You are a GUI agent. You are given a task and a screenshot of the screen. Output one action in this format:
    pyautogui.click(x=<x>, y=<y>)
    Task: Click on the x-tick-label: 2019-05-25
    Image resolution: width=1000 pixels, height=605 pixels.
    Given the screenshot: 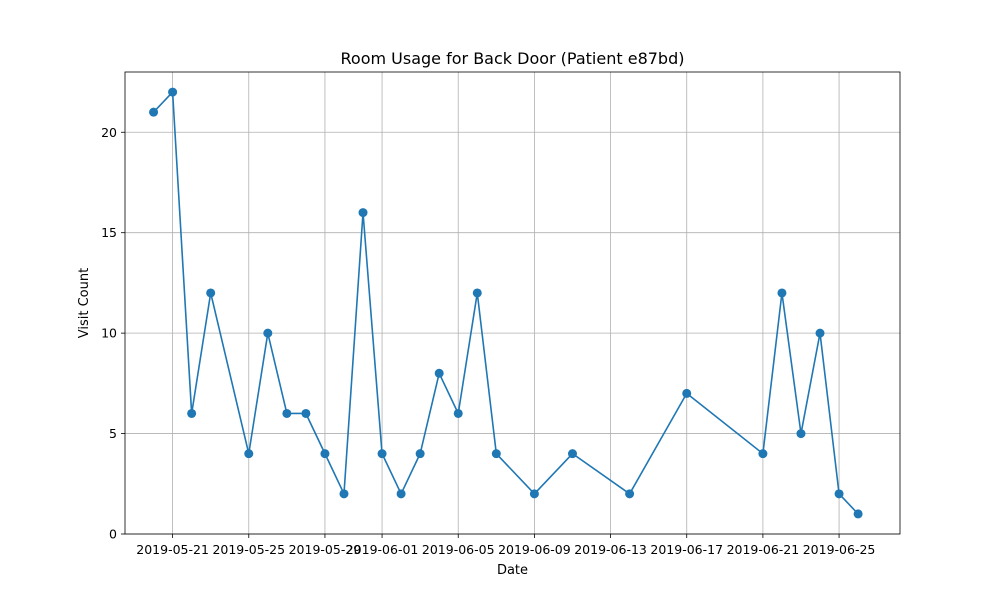 What is the action you would take?
    pyautogui.click(x=248, y=549)
    